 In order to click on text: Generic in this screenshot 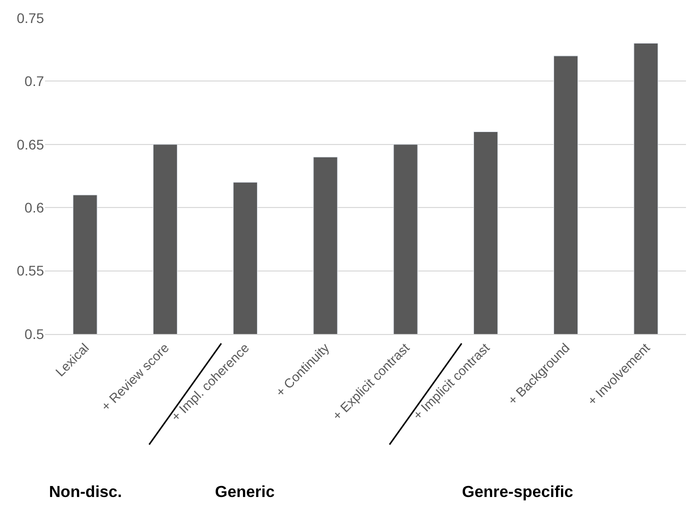, I will do `click(245, 492)`.